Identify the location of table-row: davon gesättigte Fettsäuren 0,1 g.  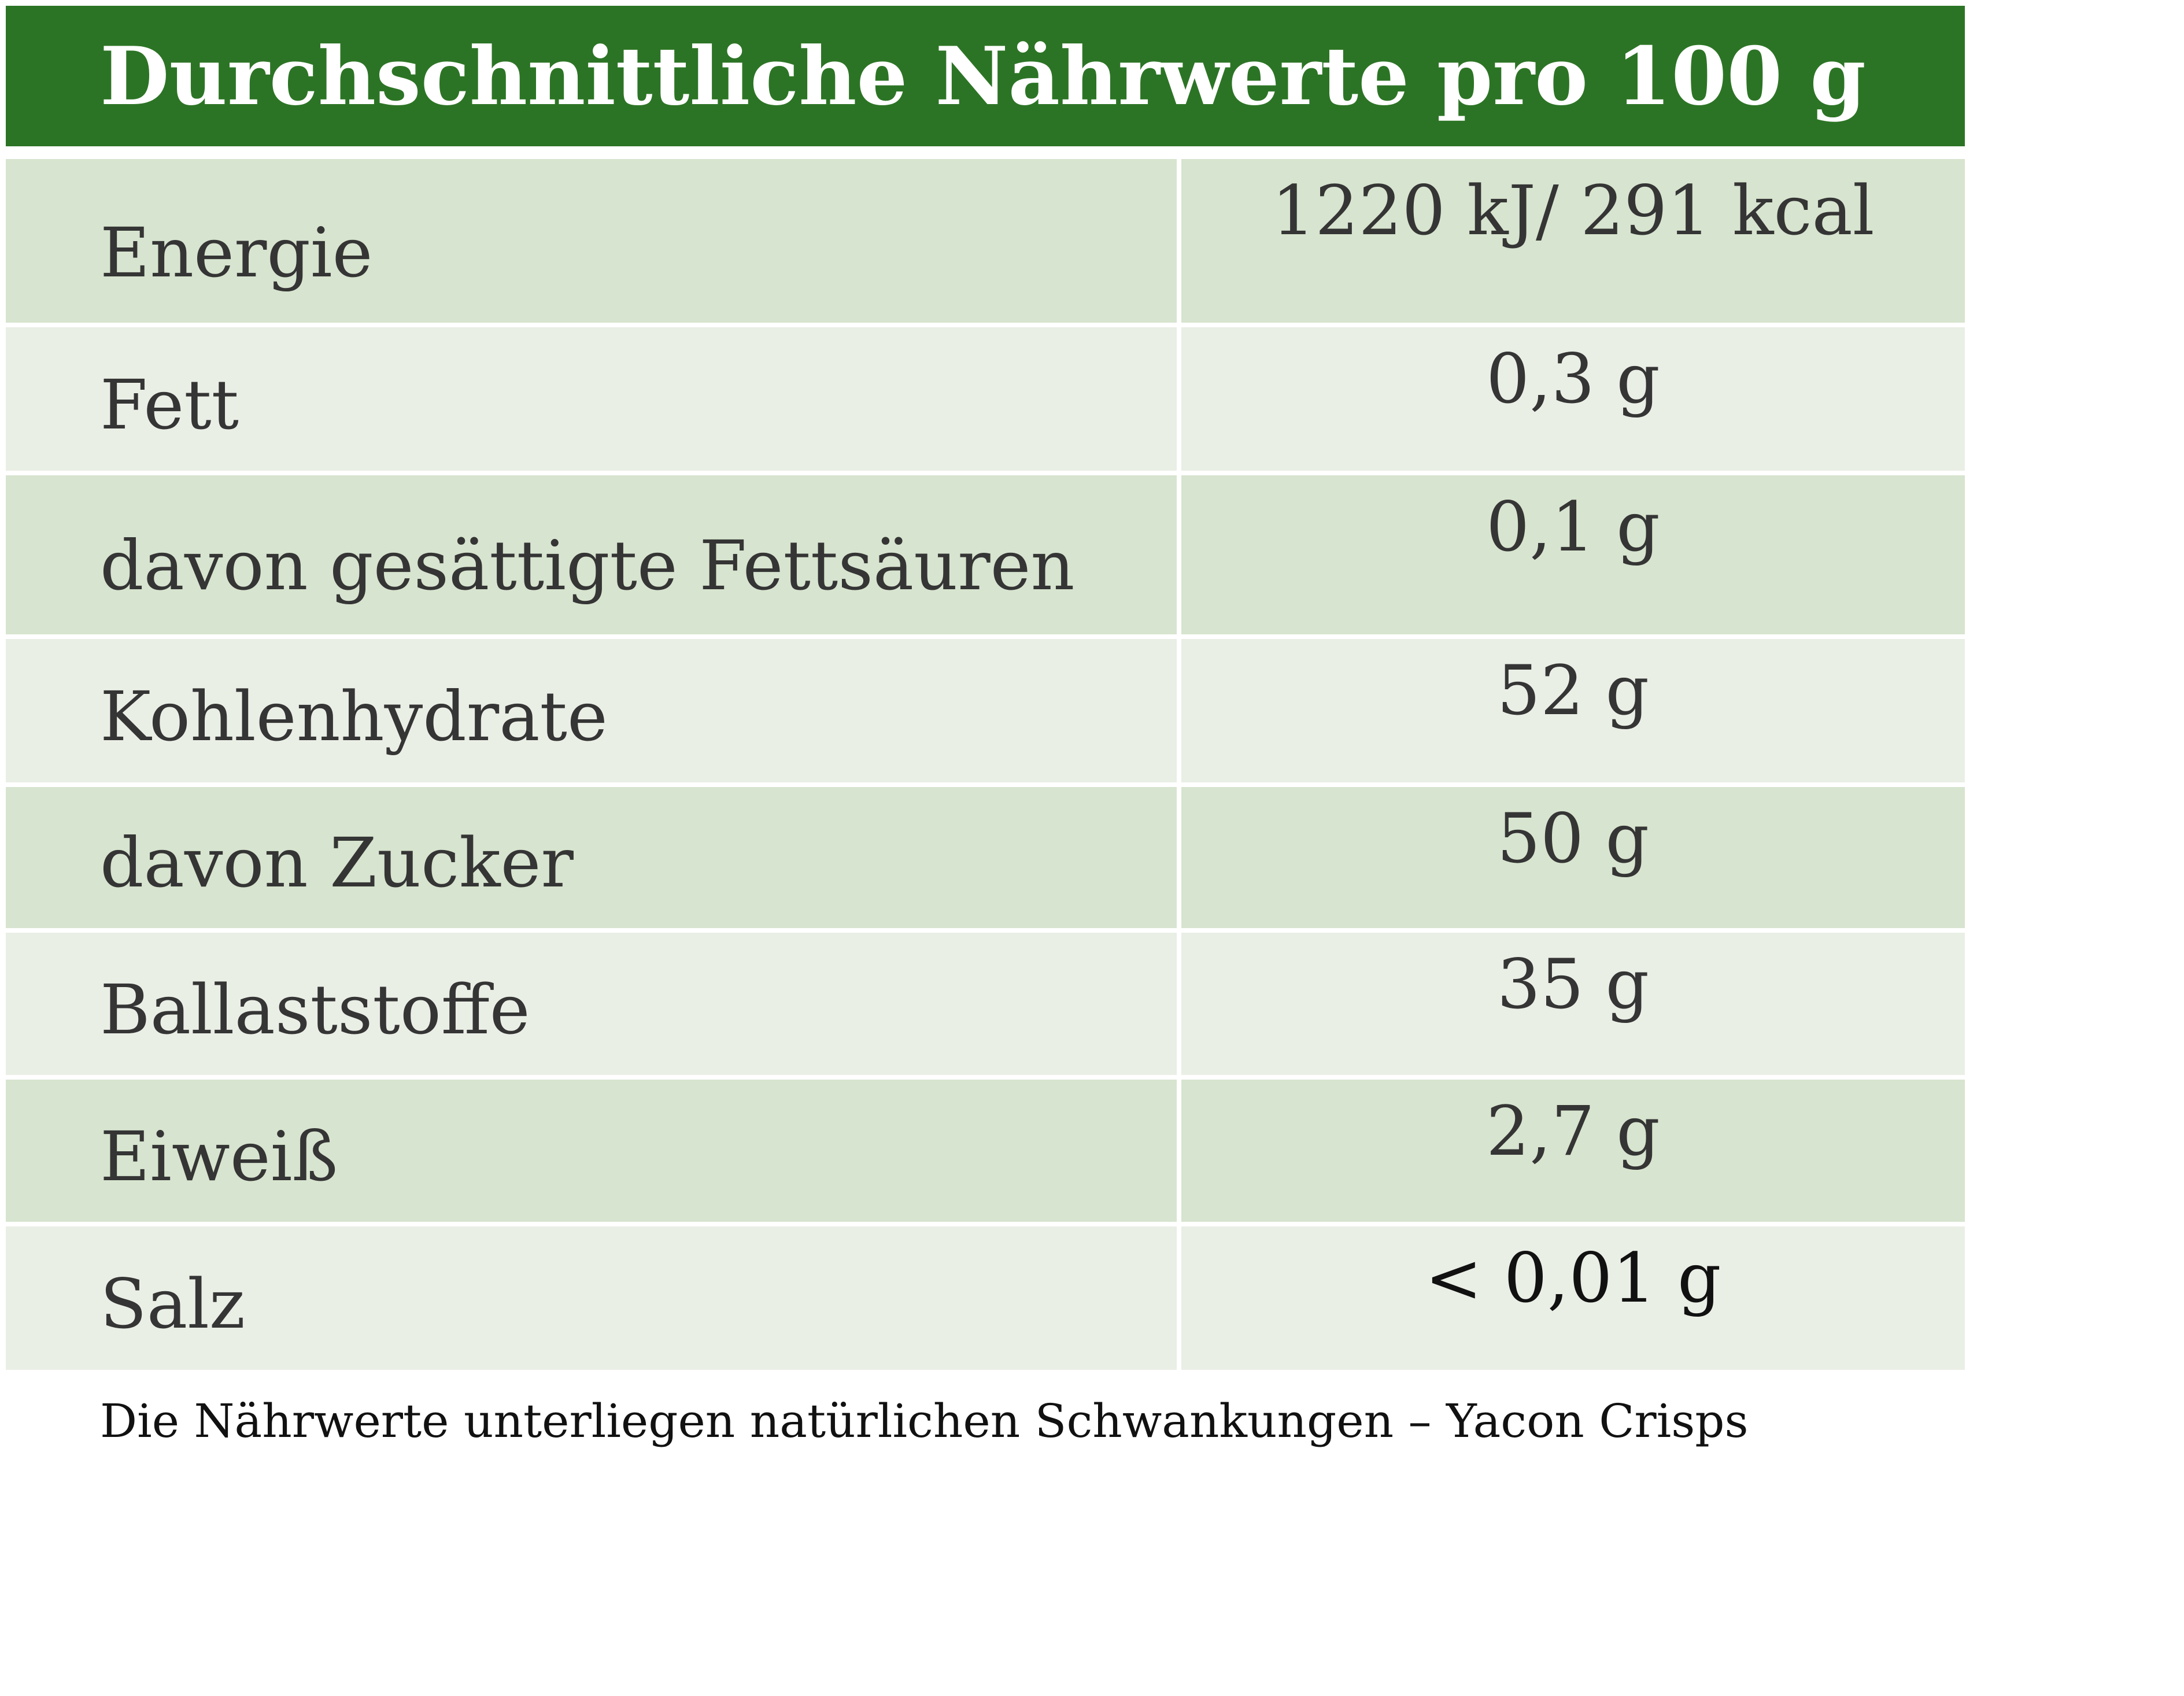
(986, 554).